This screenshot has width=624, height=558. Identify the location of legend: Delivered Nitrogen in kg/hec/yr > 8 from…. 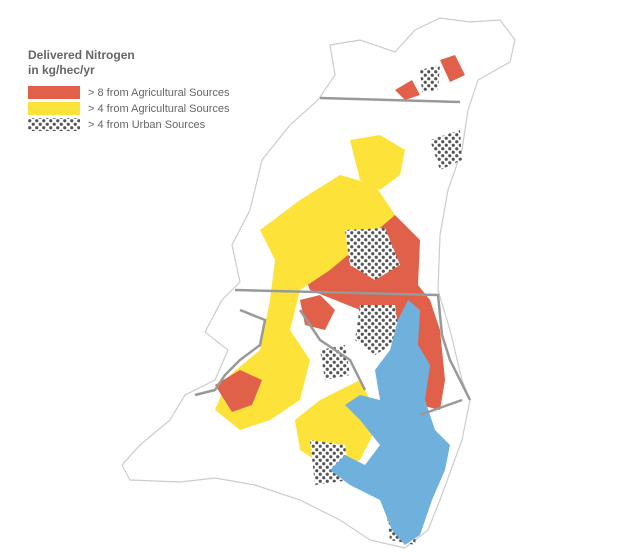
(129, 89).